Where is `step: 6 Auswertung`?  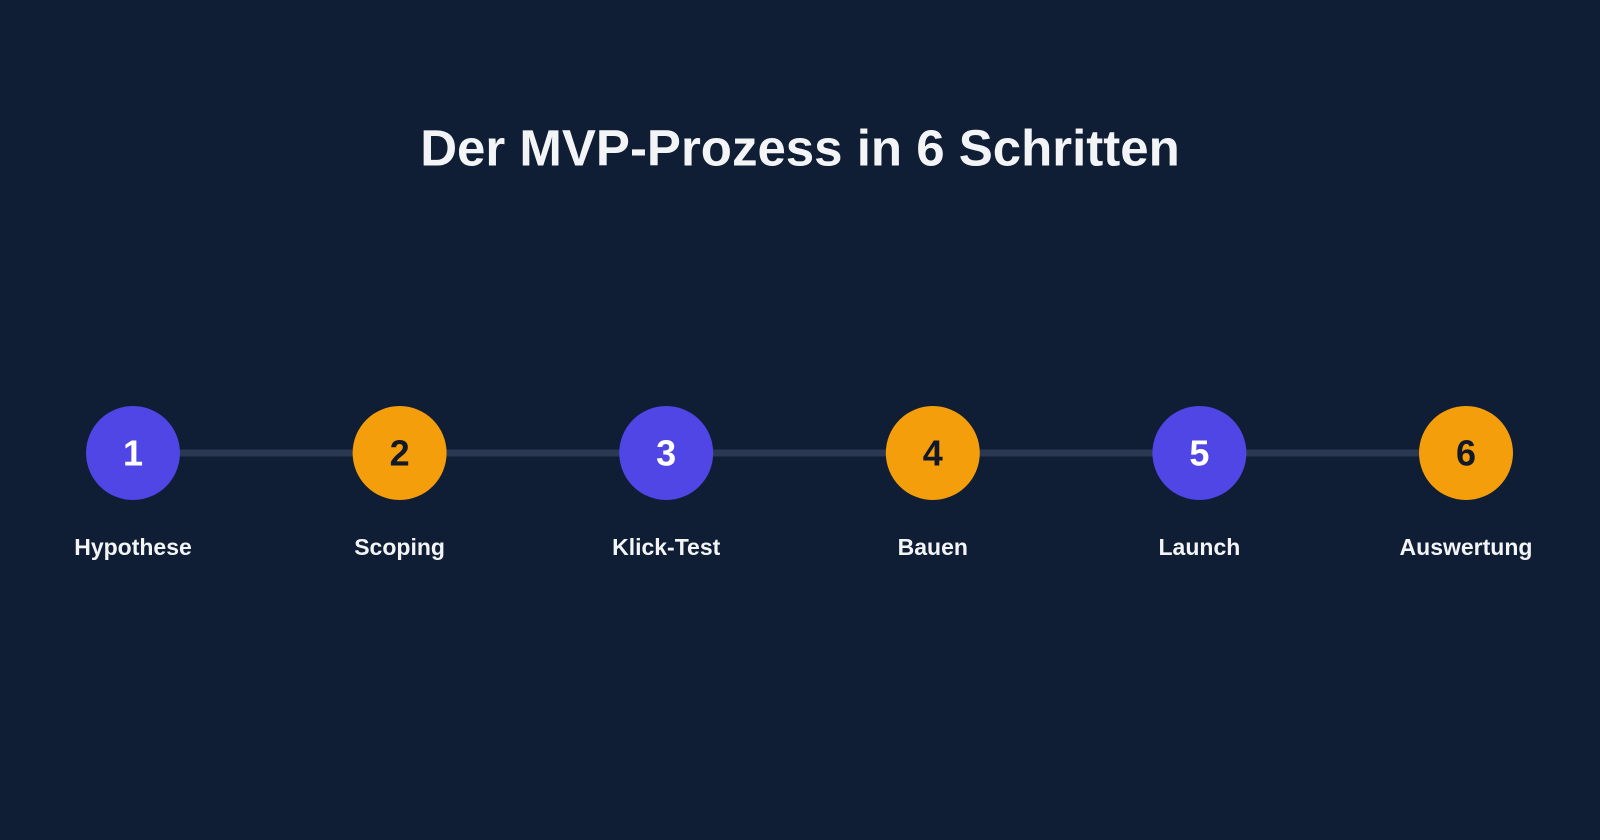 step: 6 Auswertung is located at coordinates (1466, 483).